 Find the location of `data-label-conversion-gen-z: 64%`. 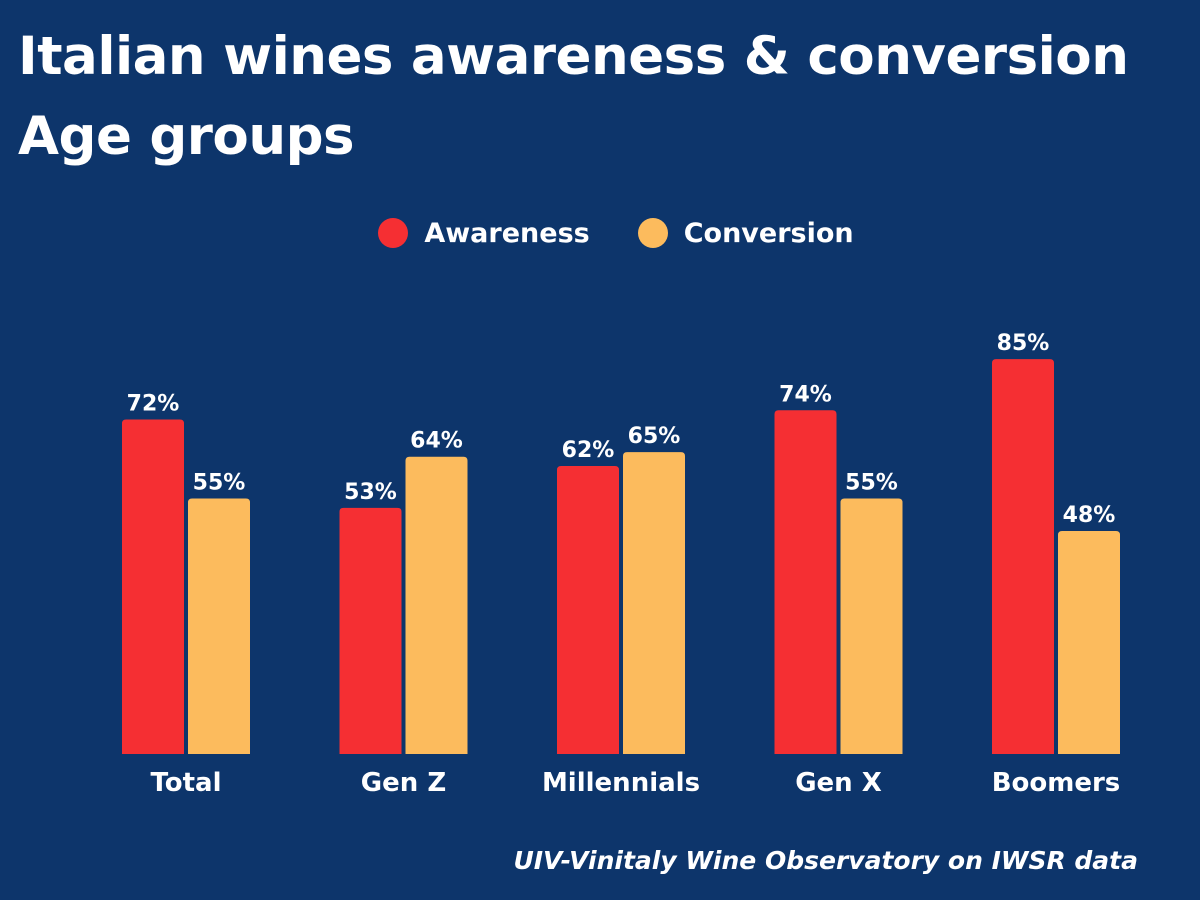

data-label-conversion-gen-z: 64% is located at coordinates (436, 441).